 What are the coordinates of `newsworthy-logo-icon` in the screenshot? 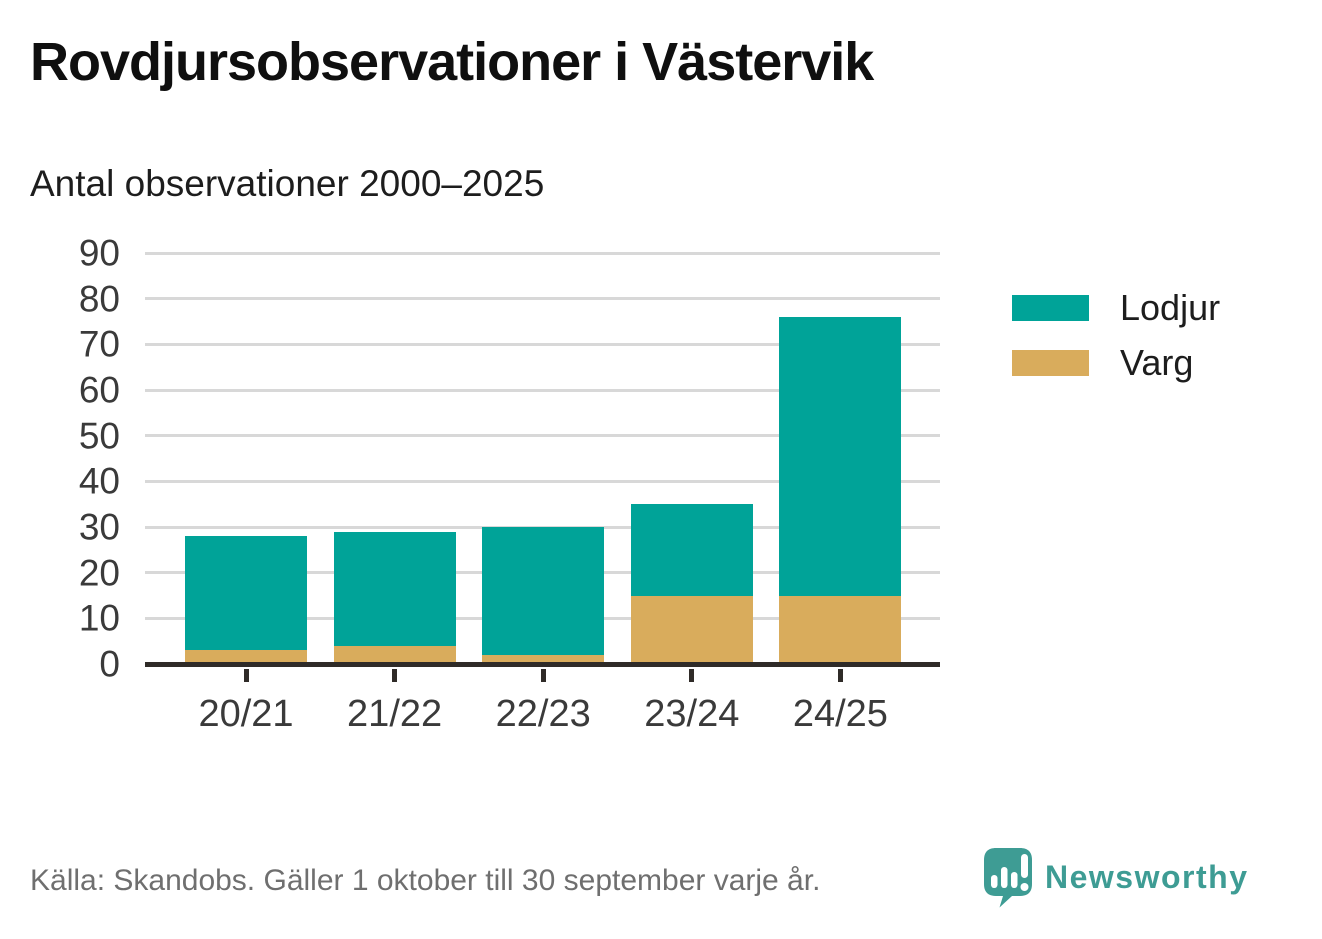 It's located at (1008, 878).